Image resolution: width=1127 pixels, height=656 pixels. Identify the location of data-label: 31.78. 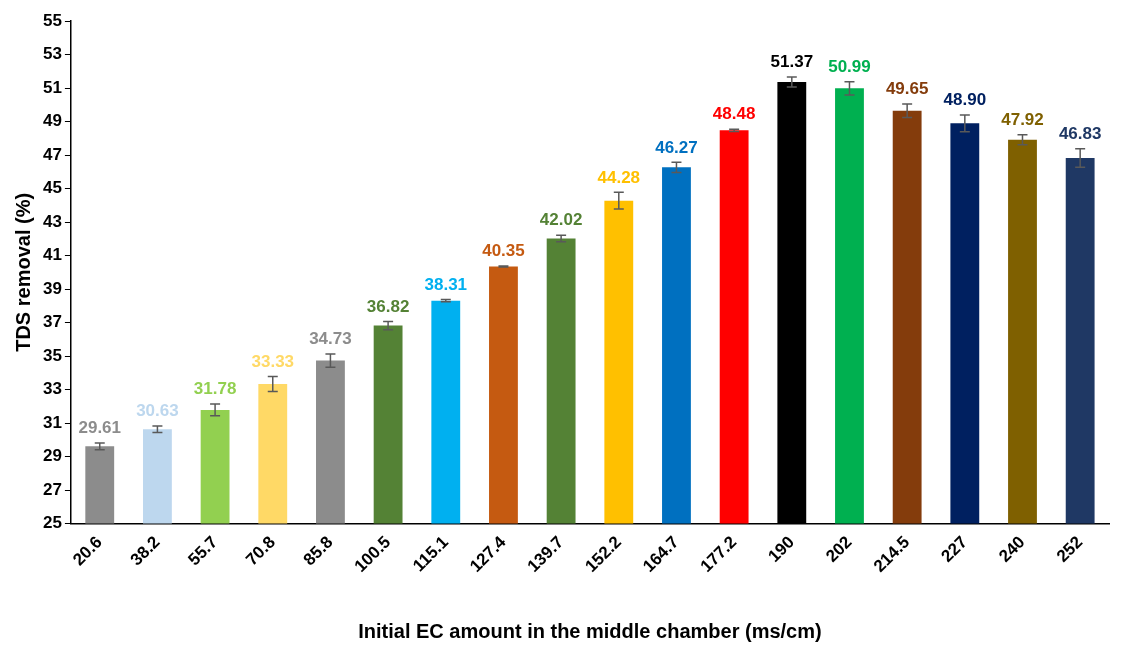
(215, 389).